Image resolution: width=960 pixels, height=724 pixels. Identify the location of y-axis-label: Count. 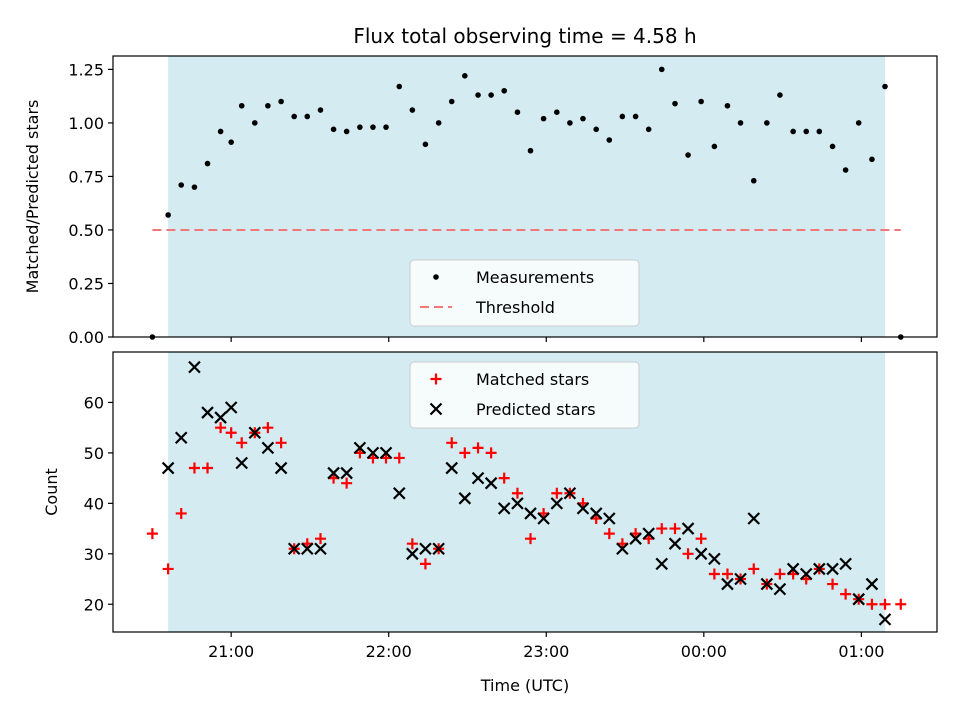
(51, 492).